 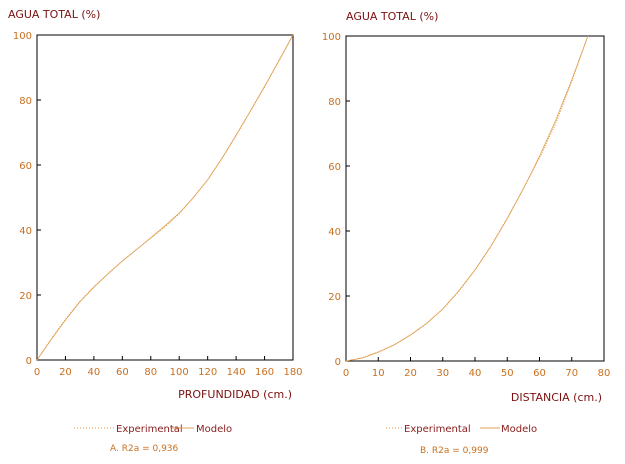 I want to click on chart-b-xtick-label: 10, so click(x=378, y=373).